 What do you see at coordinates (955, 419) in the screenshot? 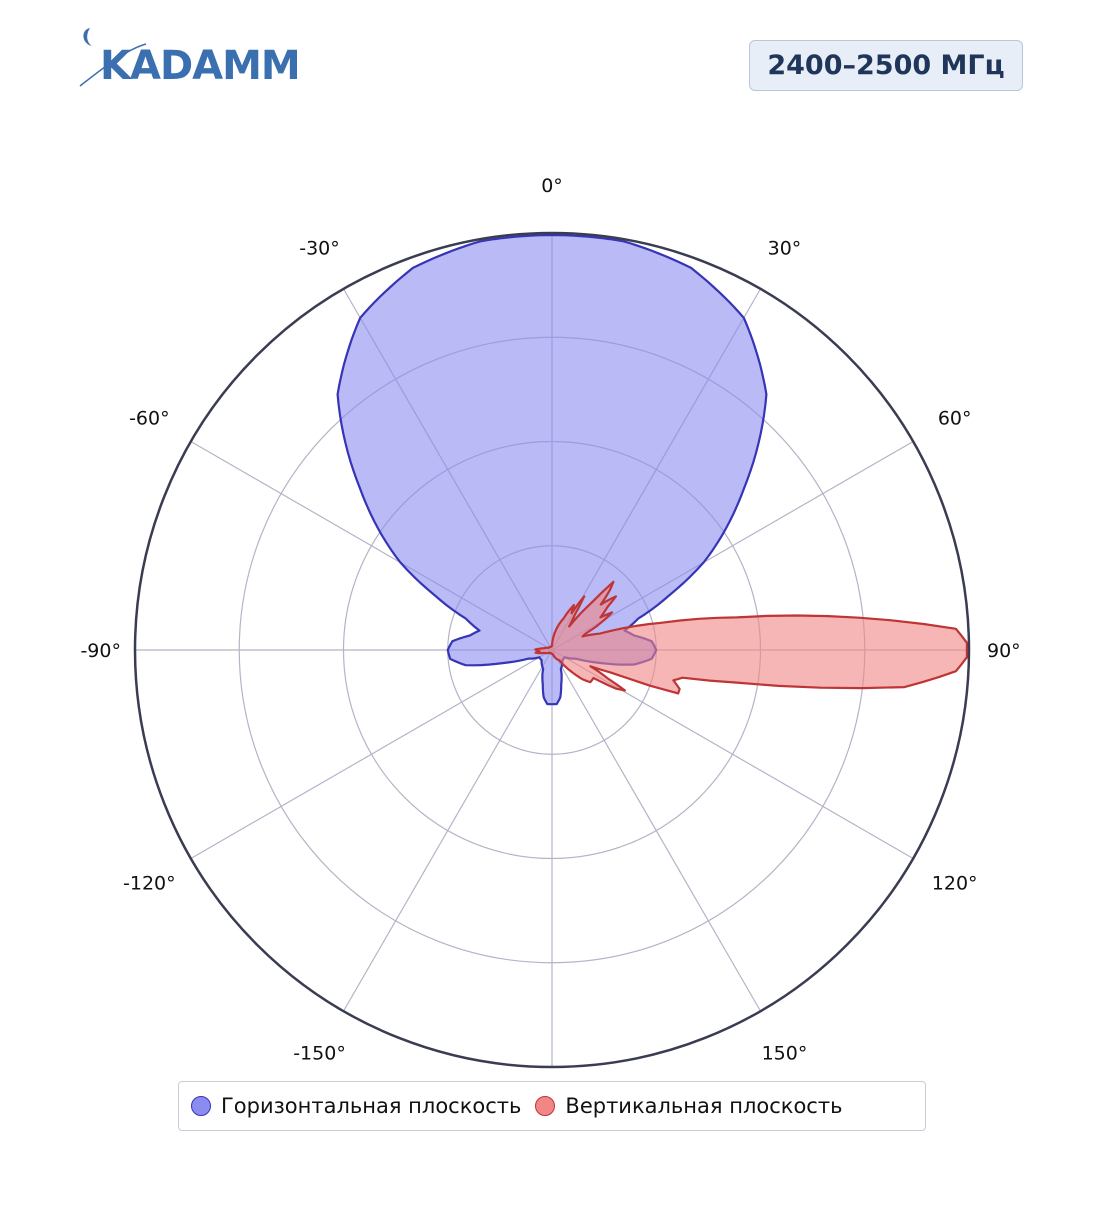
I see `angle-tick-label: 60°` at bounding box center [955, 419].